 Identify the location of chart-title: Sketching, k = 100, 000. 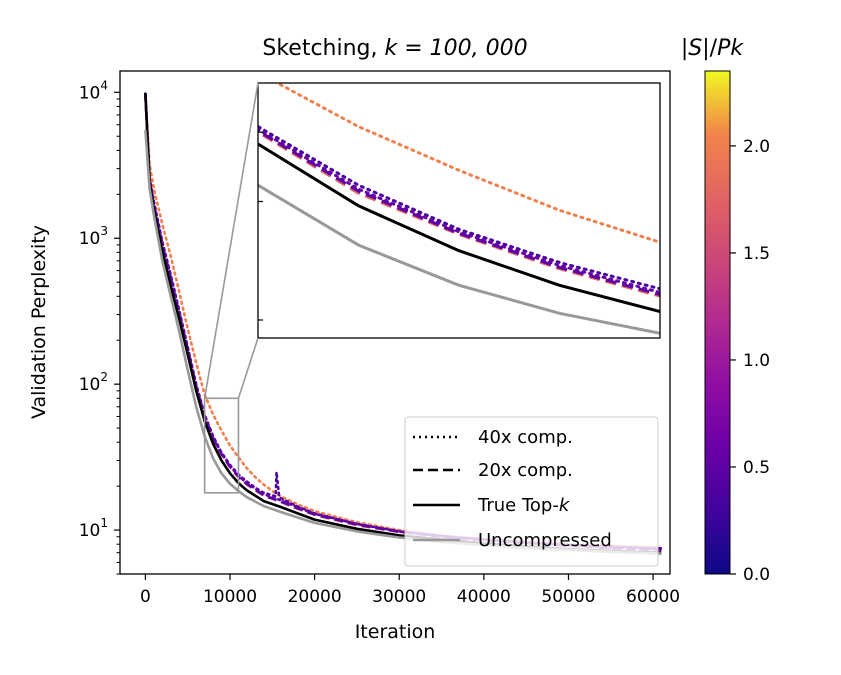
(394, 48).